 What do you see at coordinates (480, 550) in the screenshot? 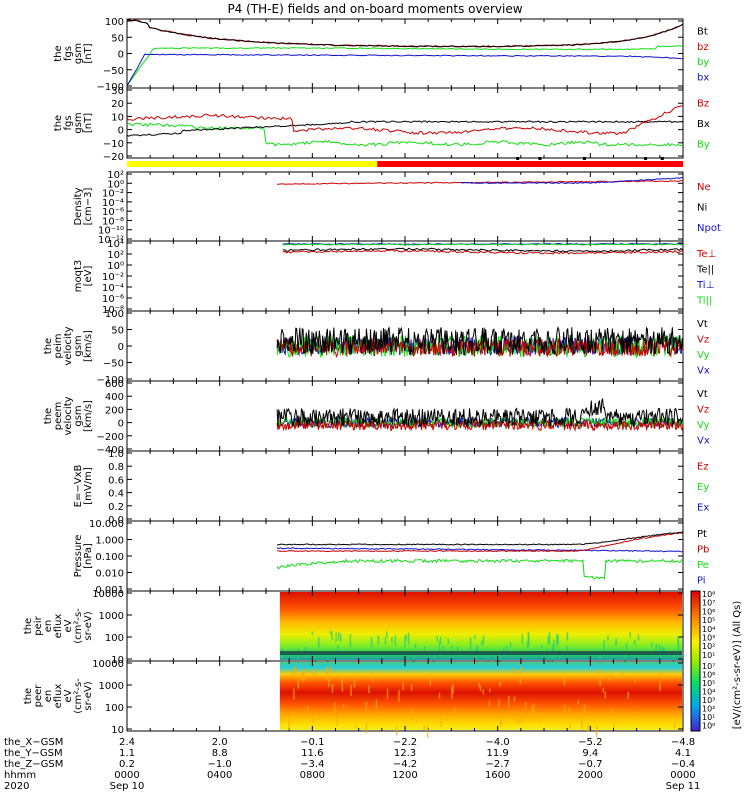
I see `series-pi` at bounding box center [480, 550].